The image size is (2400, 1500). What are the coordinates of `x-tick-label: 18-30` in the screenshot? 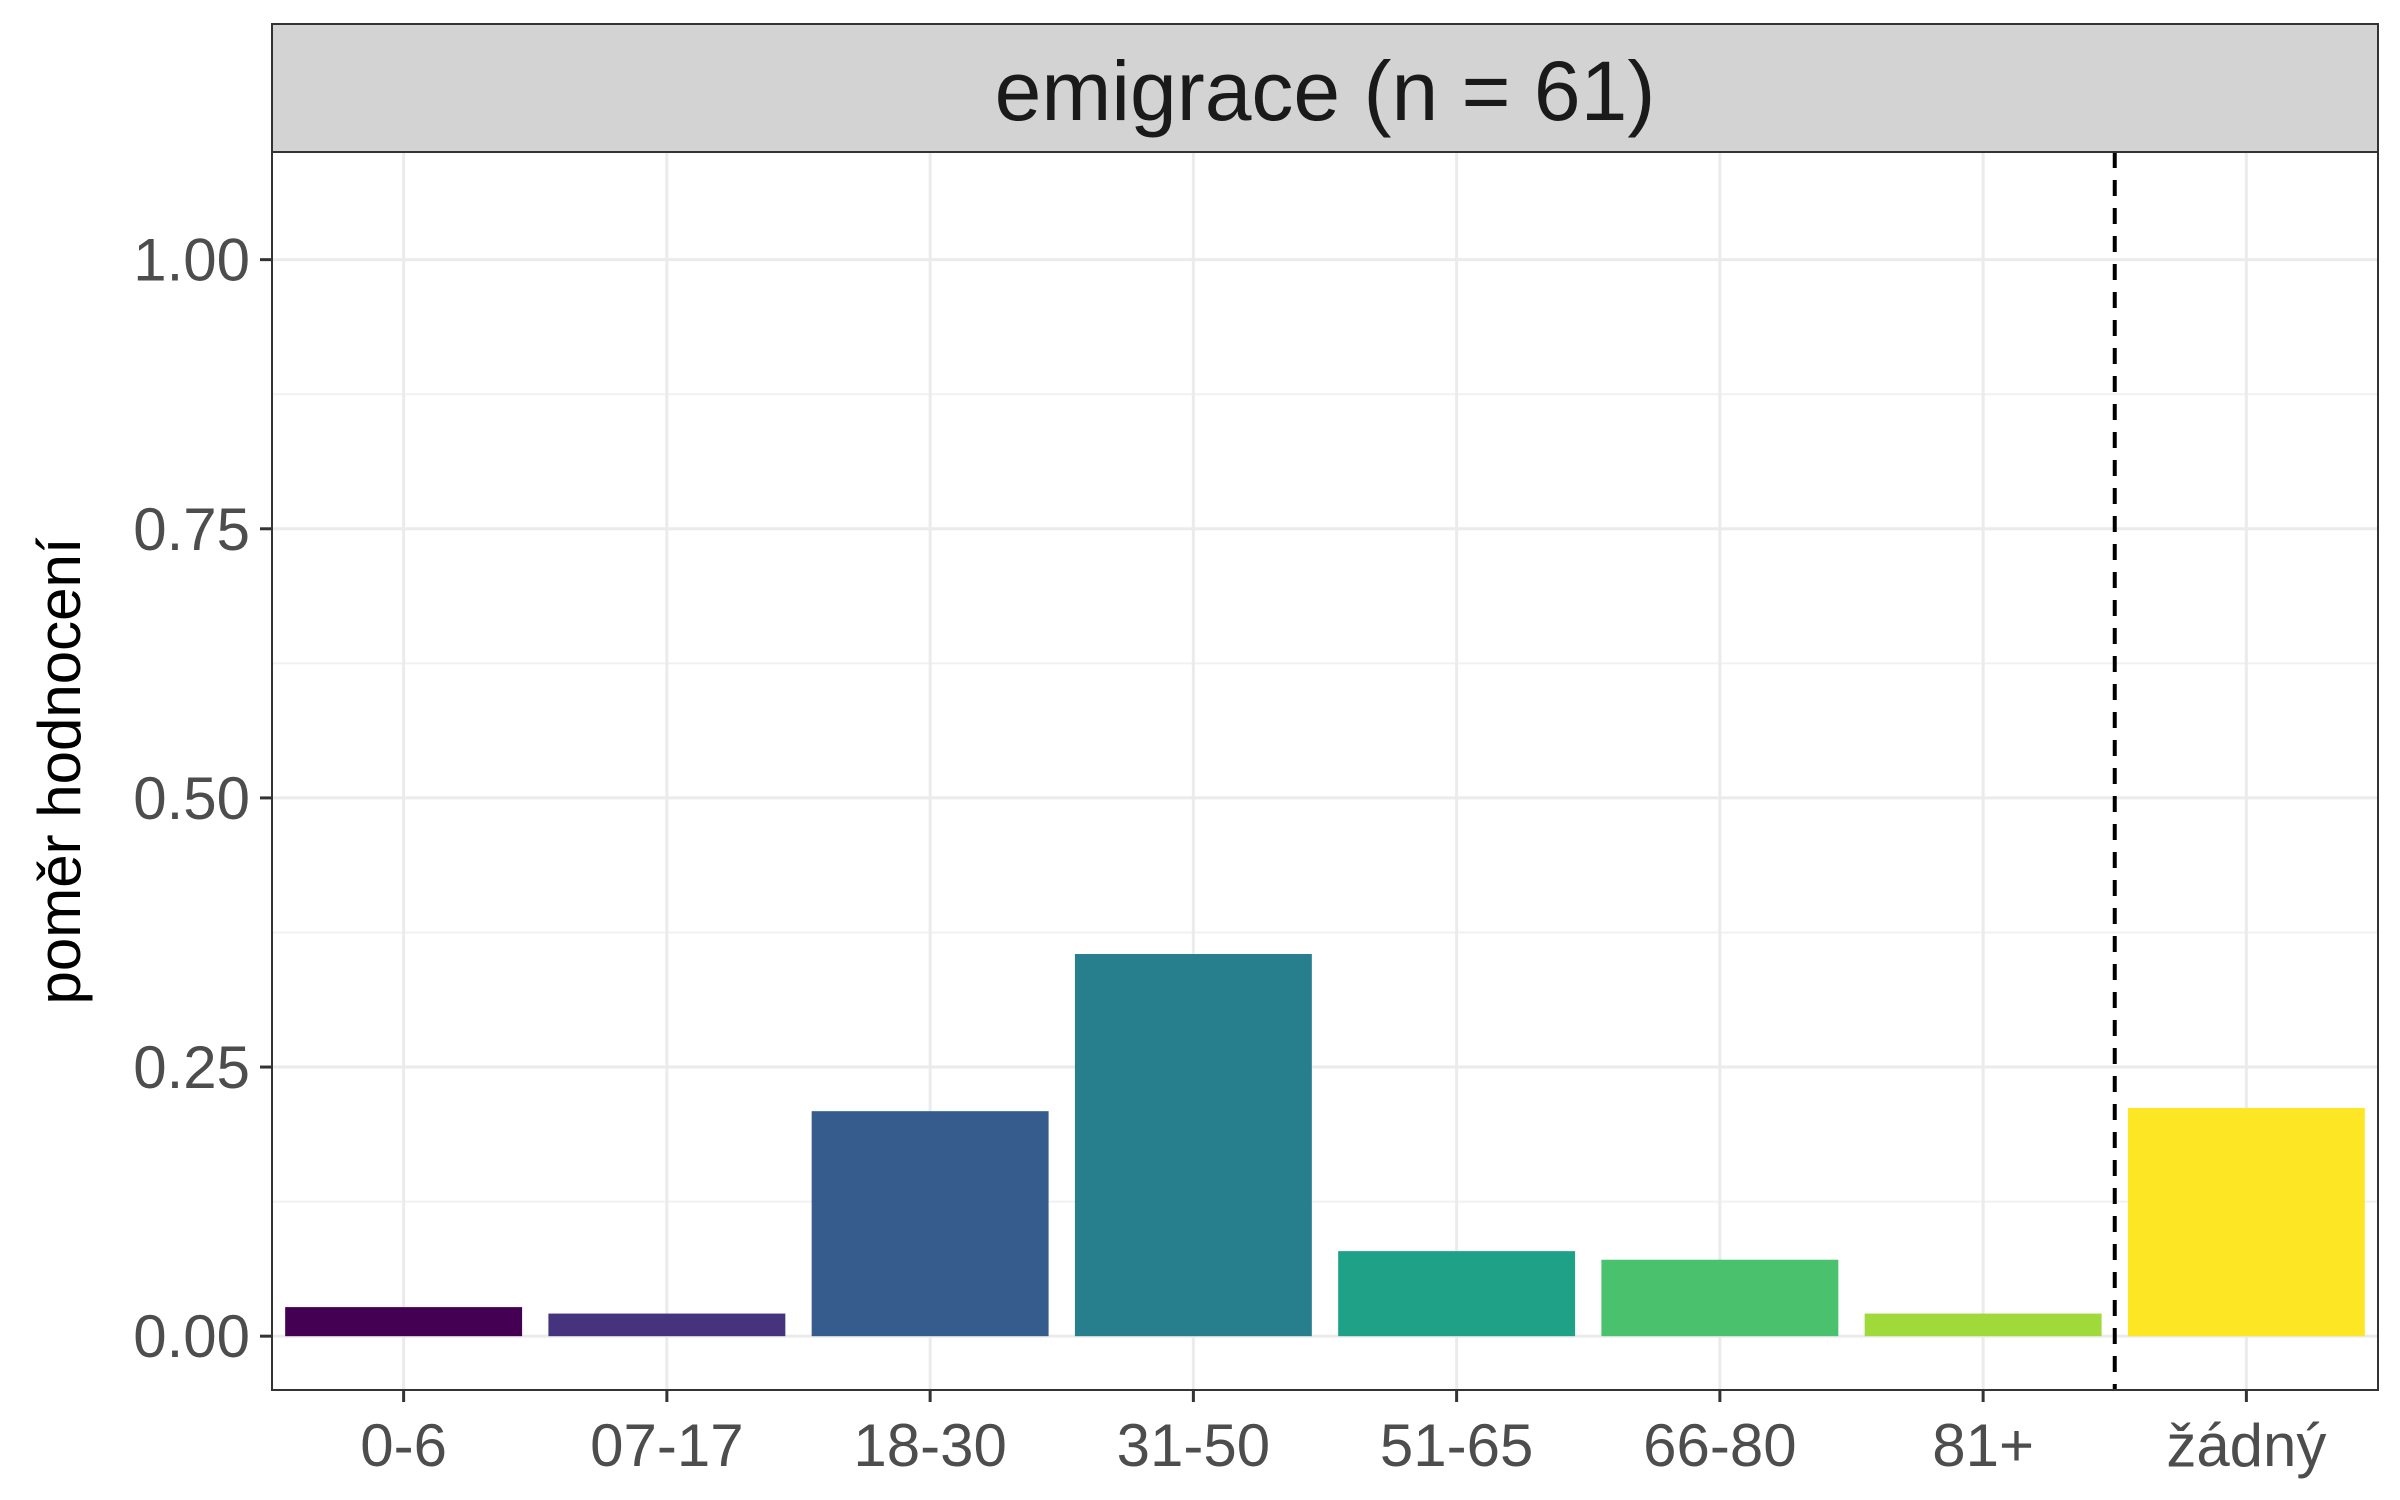 It's located at (929, 1445).